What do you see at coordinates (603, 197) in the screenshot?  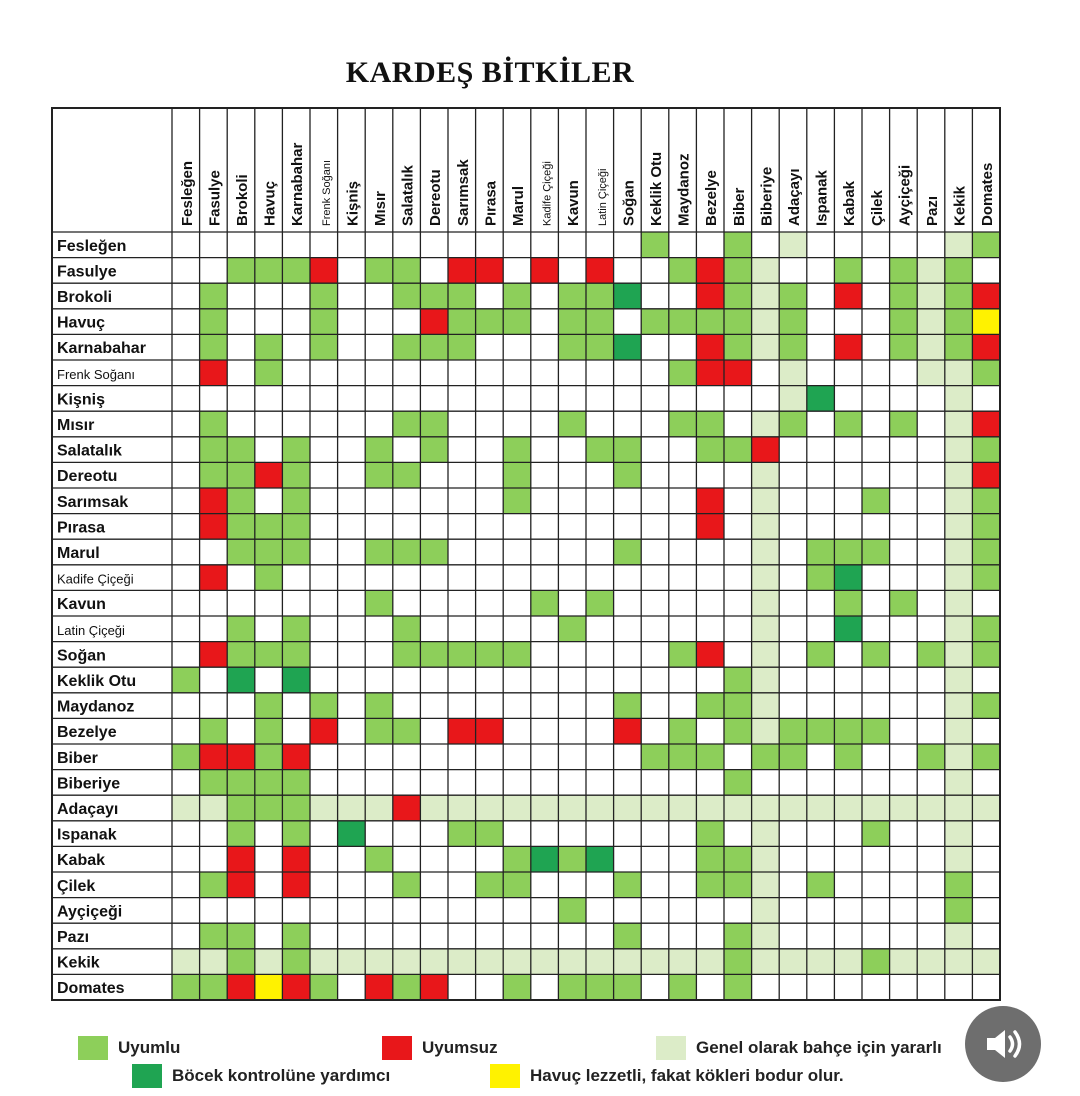 I see `column-header-latin-i-e-i: Latin Çiçeği` at bounding box center [603, 197].